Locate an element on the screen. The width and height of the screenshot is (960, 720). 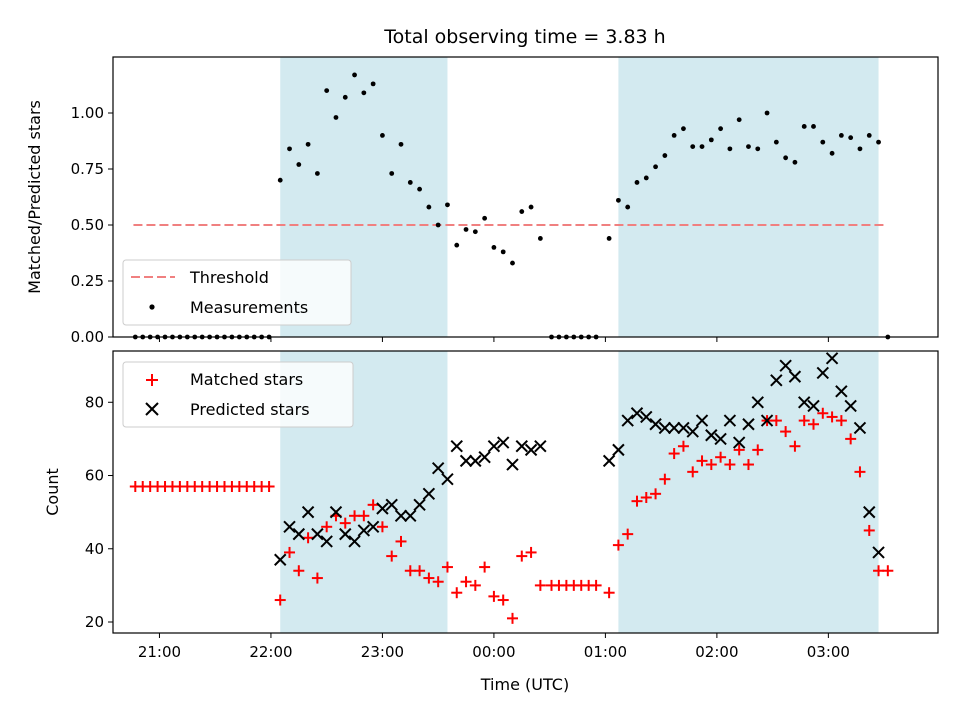
x-tick-label: 01:00 is located at coordinates (605, 652).